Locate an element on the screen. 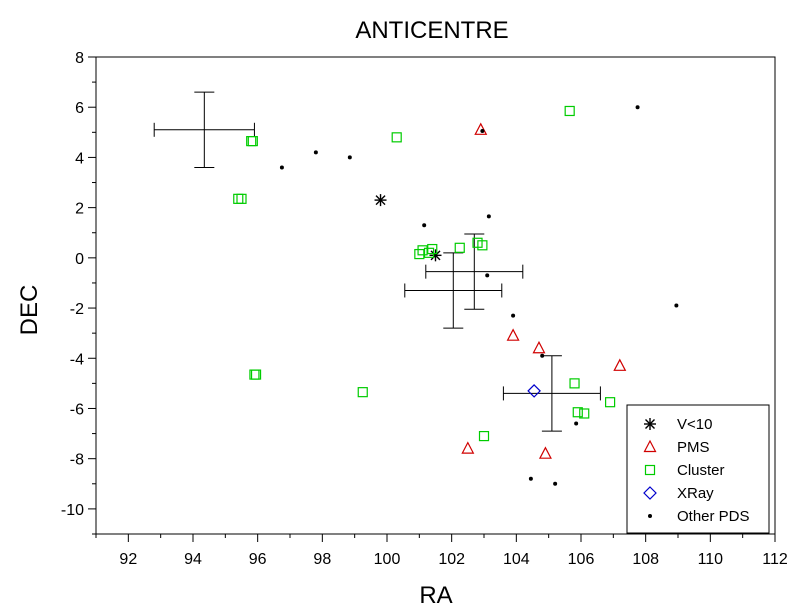 Image resolution: width=794 pixels, height=611 pixels. y-tick-label: -4 is located at coordinates (77, 359).